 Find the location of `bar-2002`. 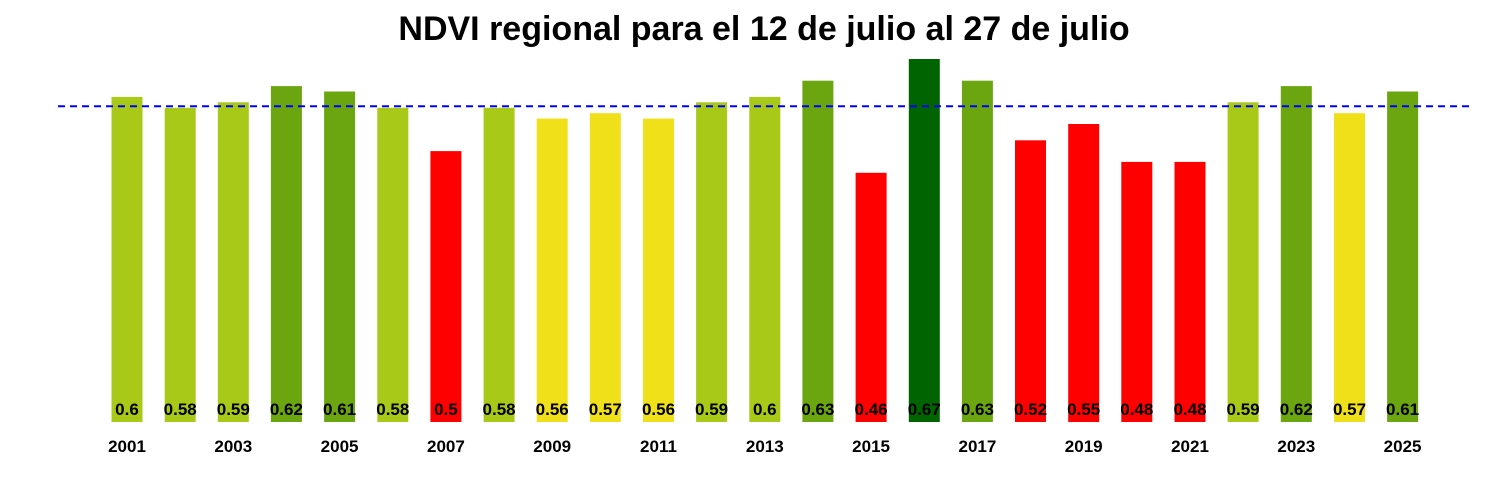

bar-2002 is located at coordinates (180, 265).